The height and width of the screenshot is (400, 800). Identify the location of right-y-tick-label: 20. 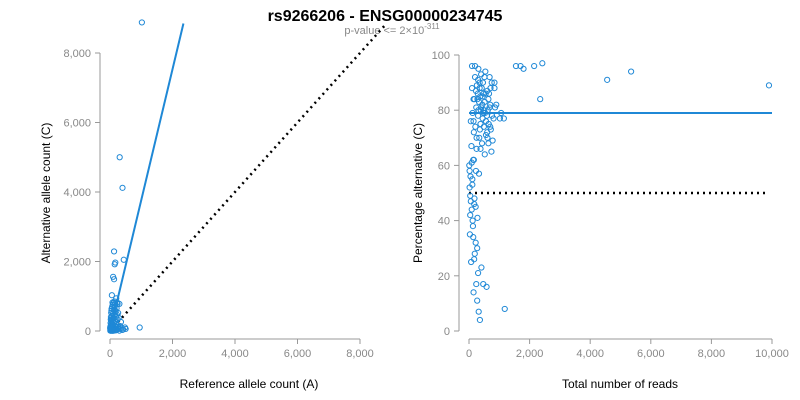
(444, 277).